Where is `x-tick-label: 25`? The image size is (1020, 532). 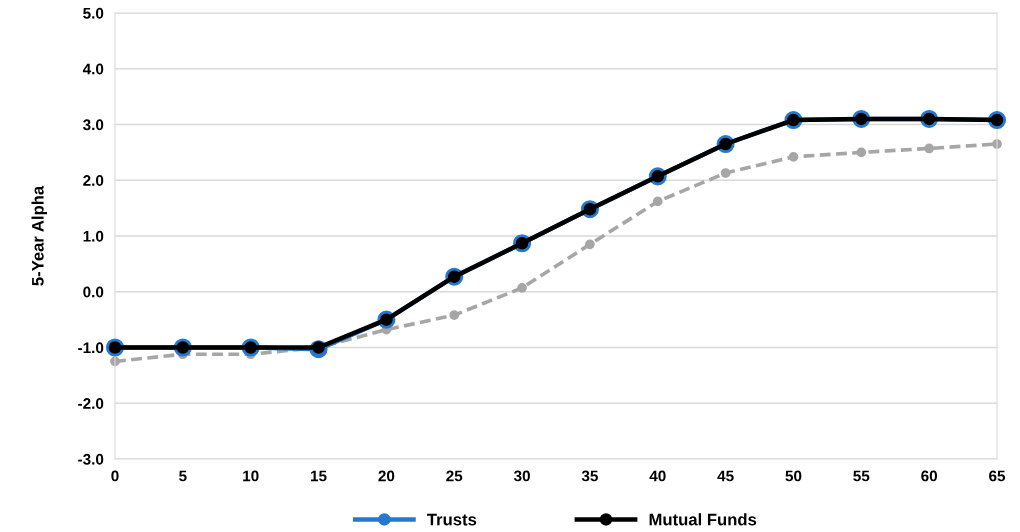 x-tick-label: 25 is located at coordinates (454, 476).